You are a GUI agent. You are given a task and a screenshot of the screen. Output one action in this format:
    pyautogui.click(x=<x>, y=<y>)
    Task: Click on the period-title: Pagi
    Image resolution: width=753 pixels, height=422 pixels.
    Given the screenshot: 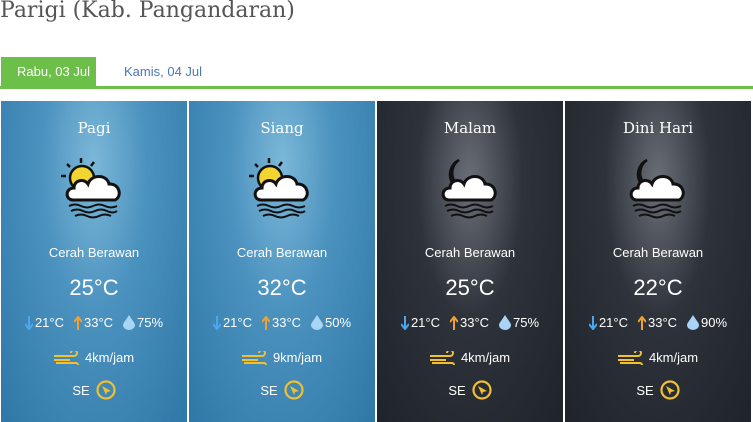 What is the action you would take?
    pyautogui.click(x=94, y=128)
    